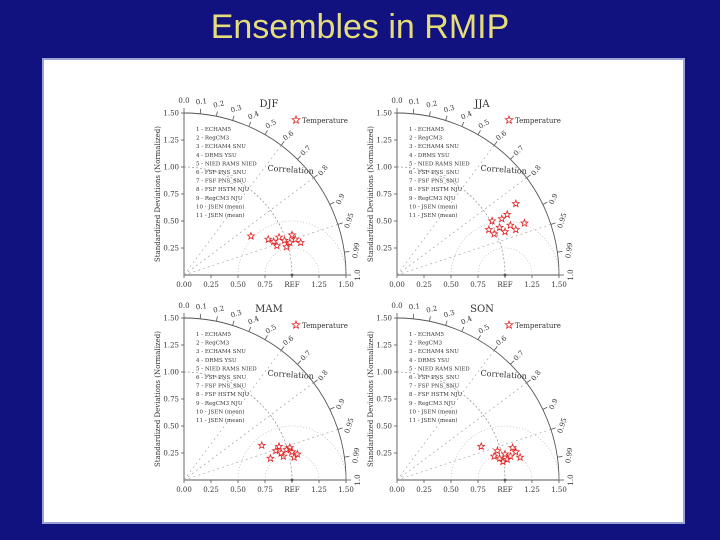 This screenshot has width=720, height=540. I want to click on x-tick-label: 0.25, so click(211, 490).